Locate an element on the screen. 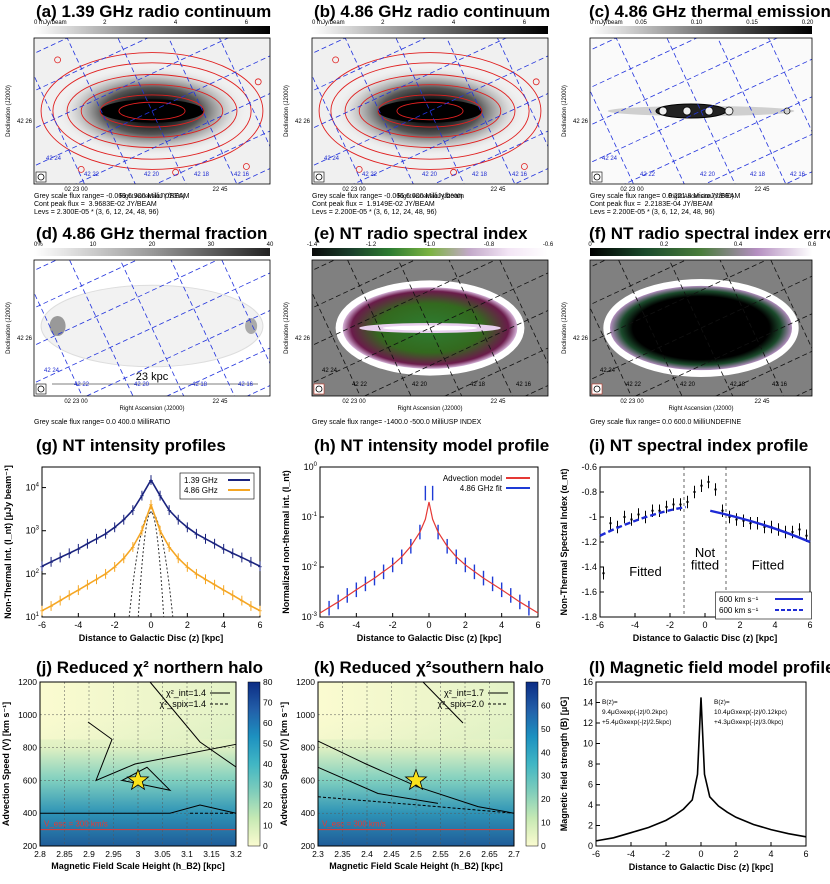 This screenshot has width=830, height=884. colorbar-tick: 0.15 is located at coordinates (752, 23).